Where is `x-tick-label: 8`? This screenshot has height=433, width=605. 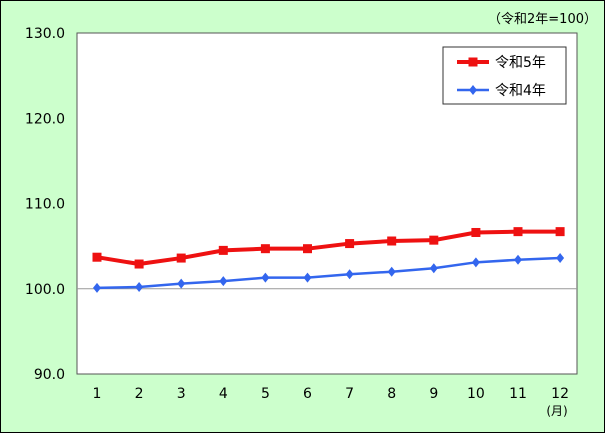
x-tick-label: 8 is located at coordinates (391, 394).